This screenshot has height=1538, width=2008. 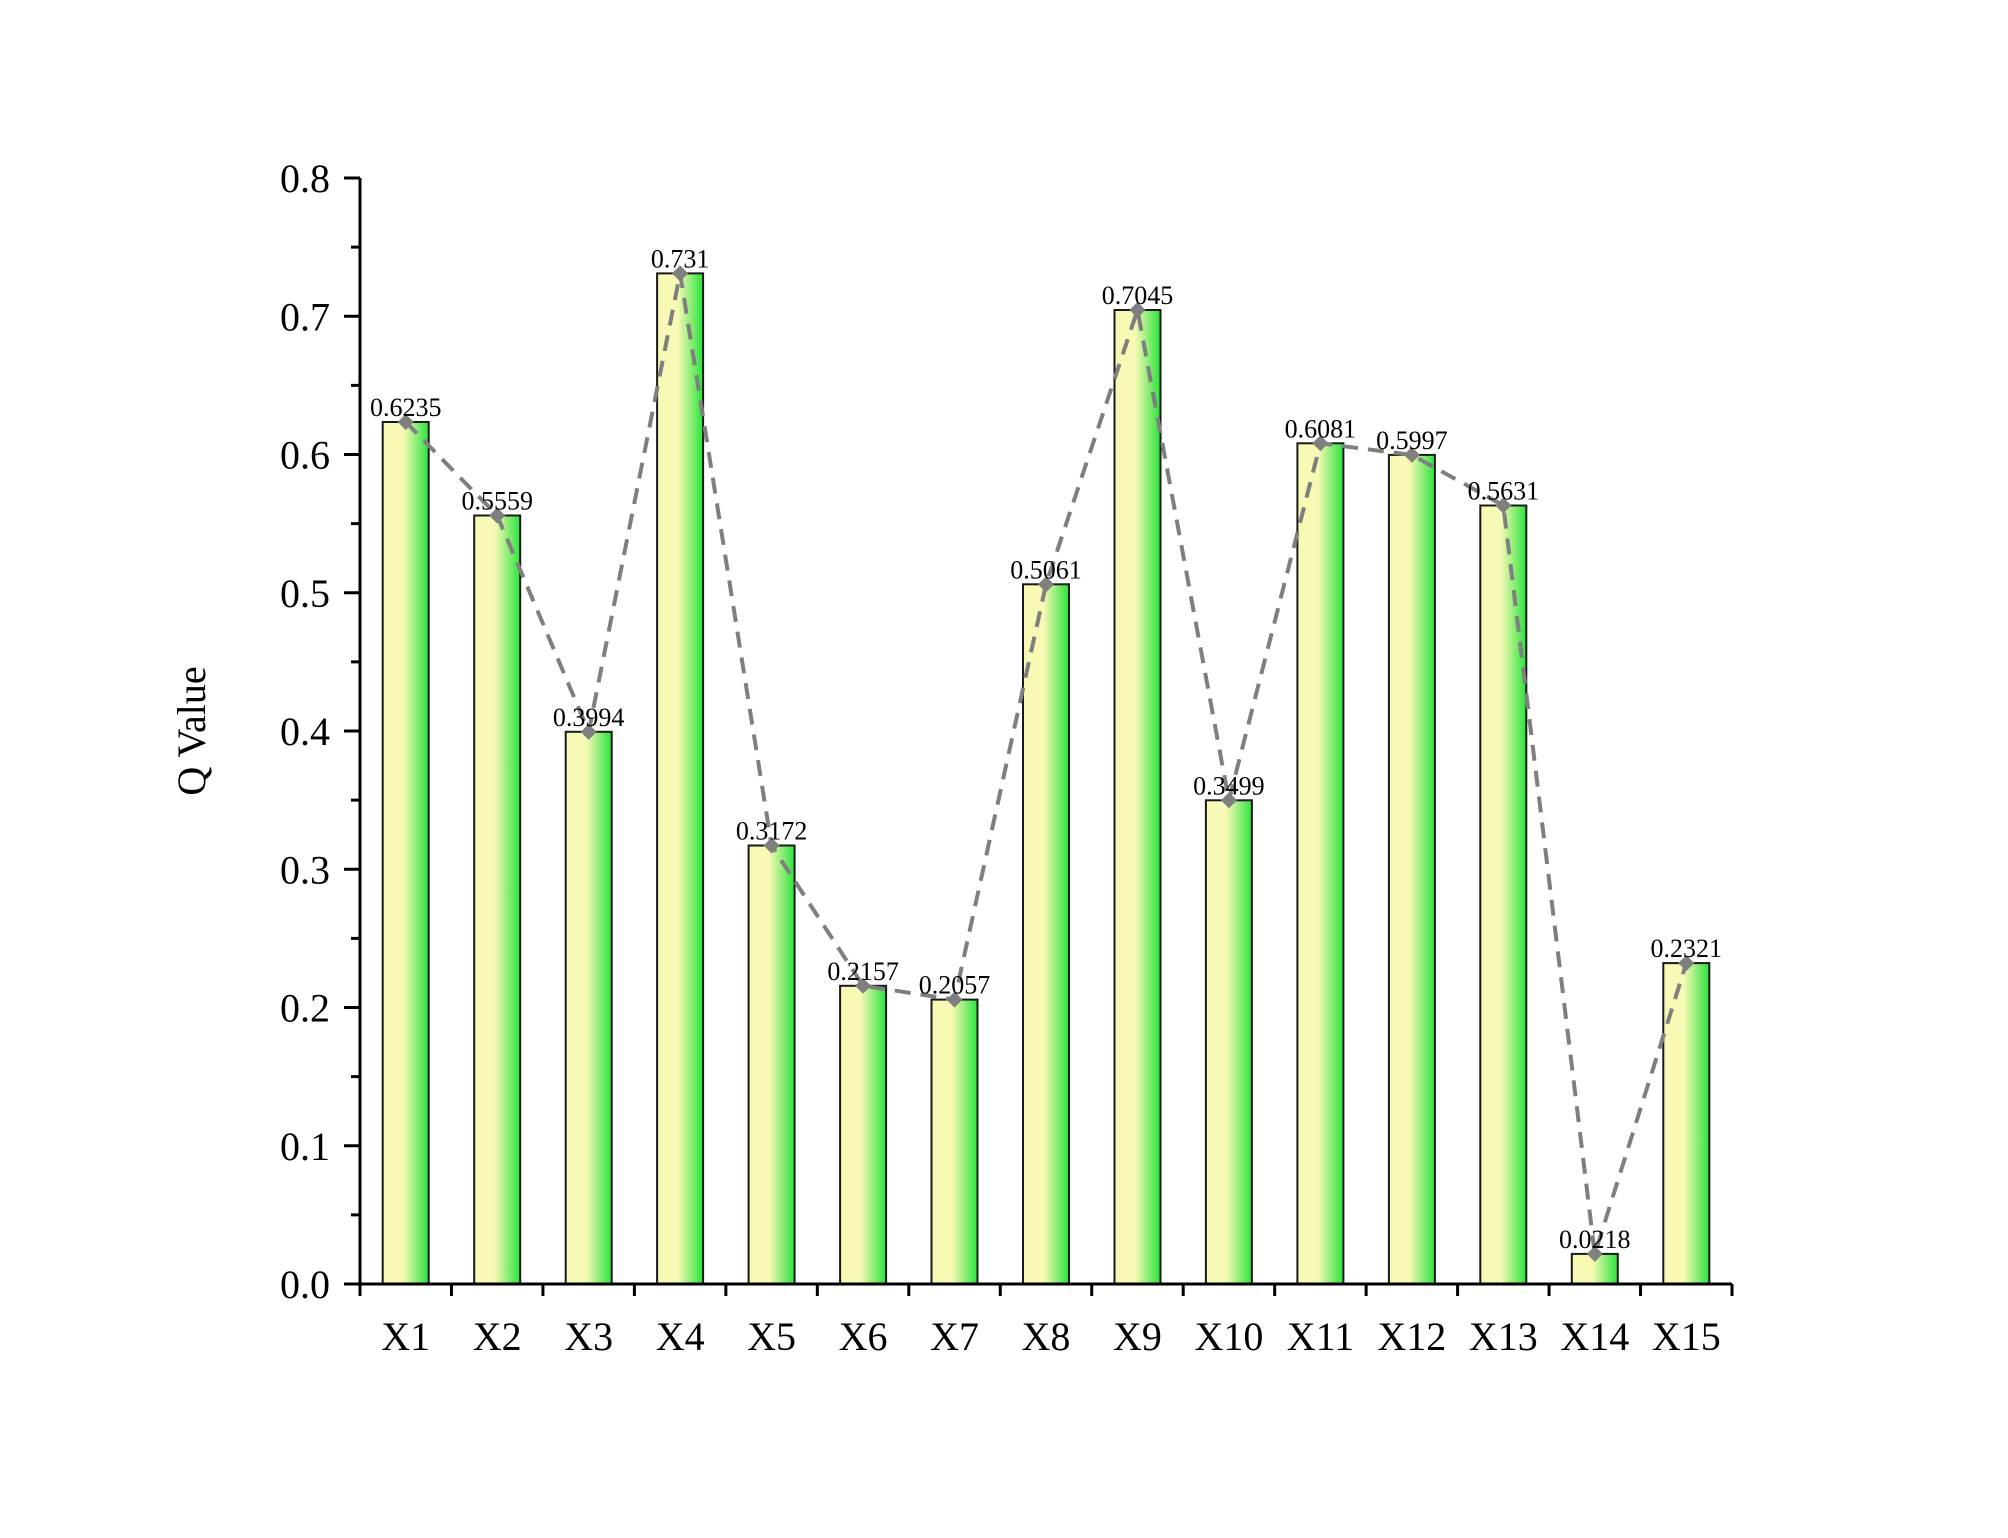 I want to click on bar-x6, so click(x=863, y=1134).